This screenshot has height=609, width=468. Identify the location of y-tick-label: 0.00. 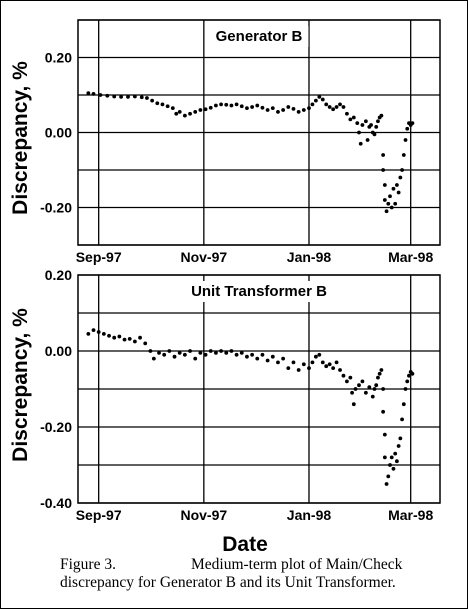
(58, 351).